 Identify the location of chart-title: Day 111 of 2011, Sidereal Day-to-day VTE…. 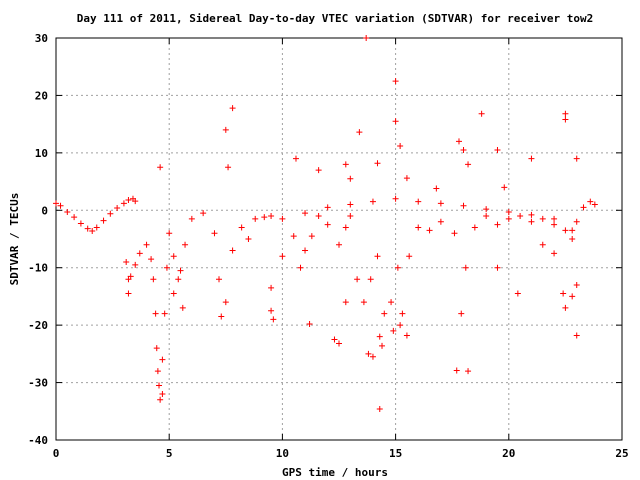
(335, 18).